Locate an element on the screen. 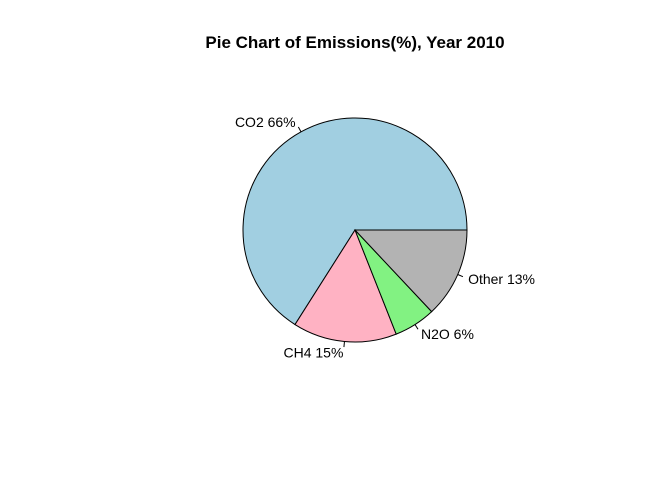 This screenshot has width=672, height=480. slice-label-co2: CO2 66% is located at coordinates (265, 122).